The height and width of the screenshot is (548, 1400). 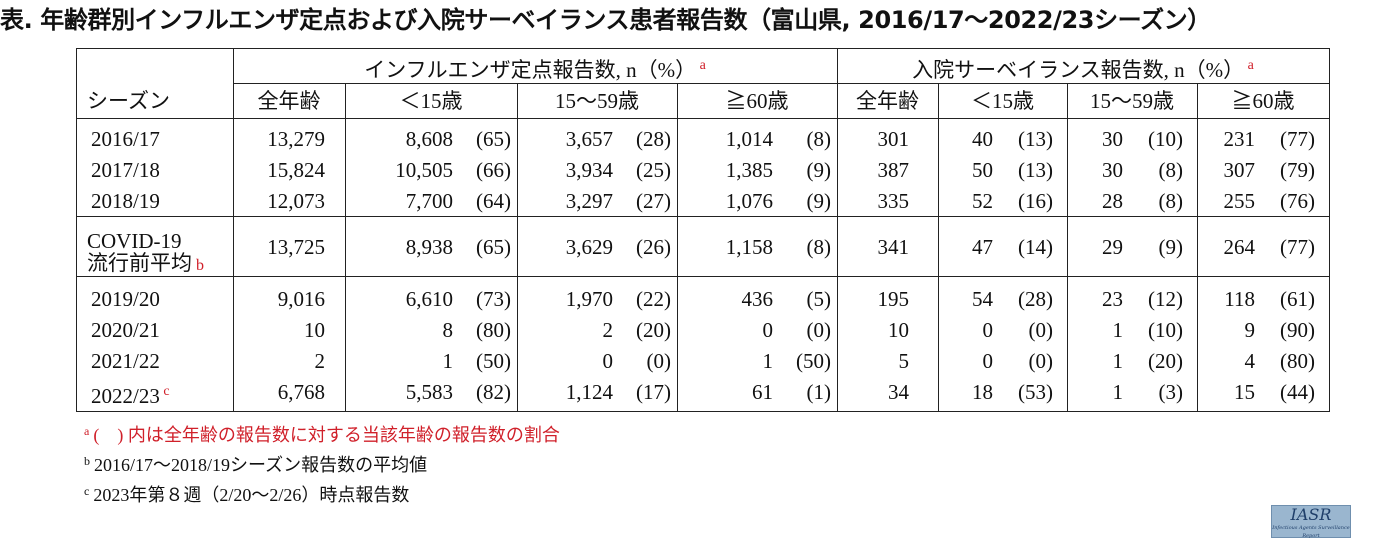 What do you see at coordinates (424, 170) in the screenshot?
I see `cell-value: 10,505` at bounding box center [424, 170].